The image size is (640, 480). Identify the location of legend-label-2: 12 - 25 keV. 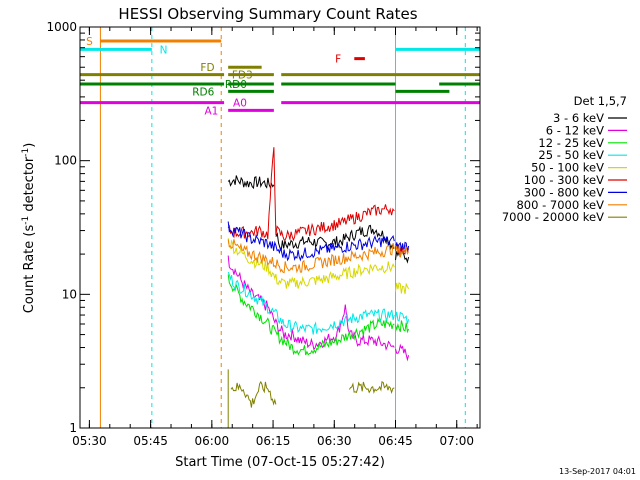
(571, 143).